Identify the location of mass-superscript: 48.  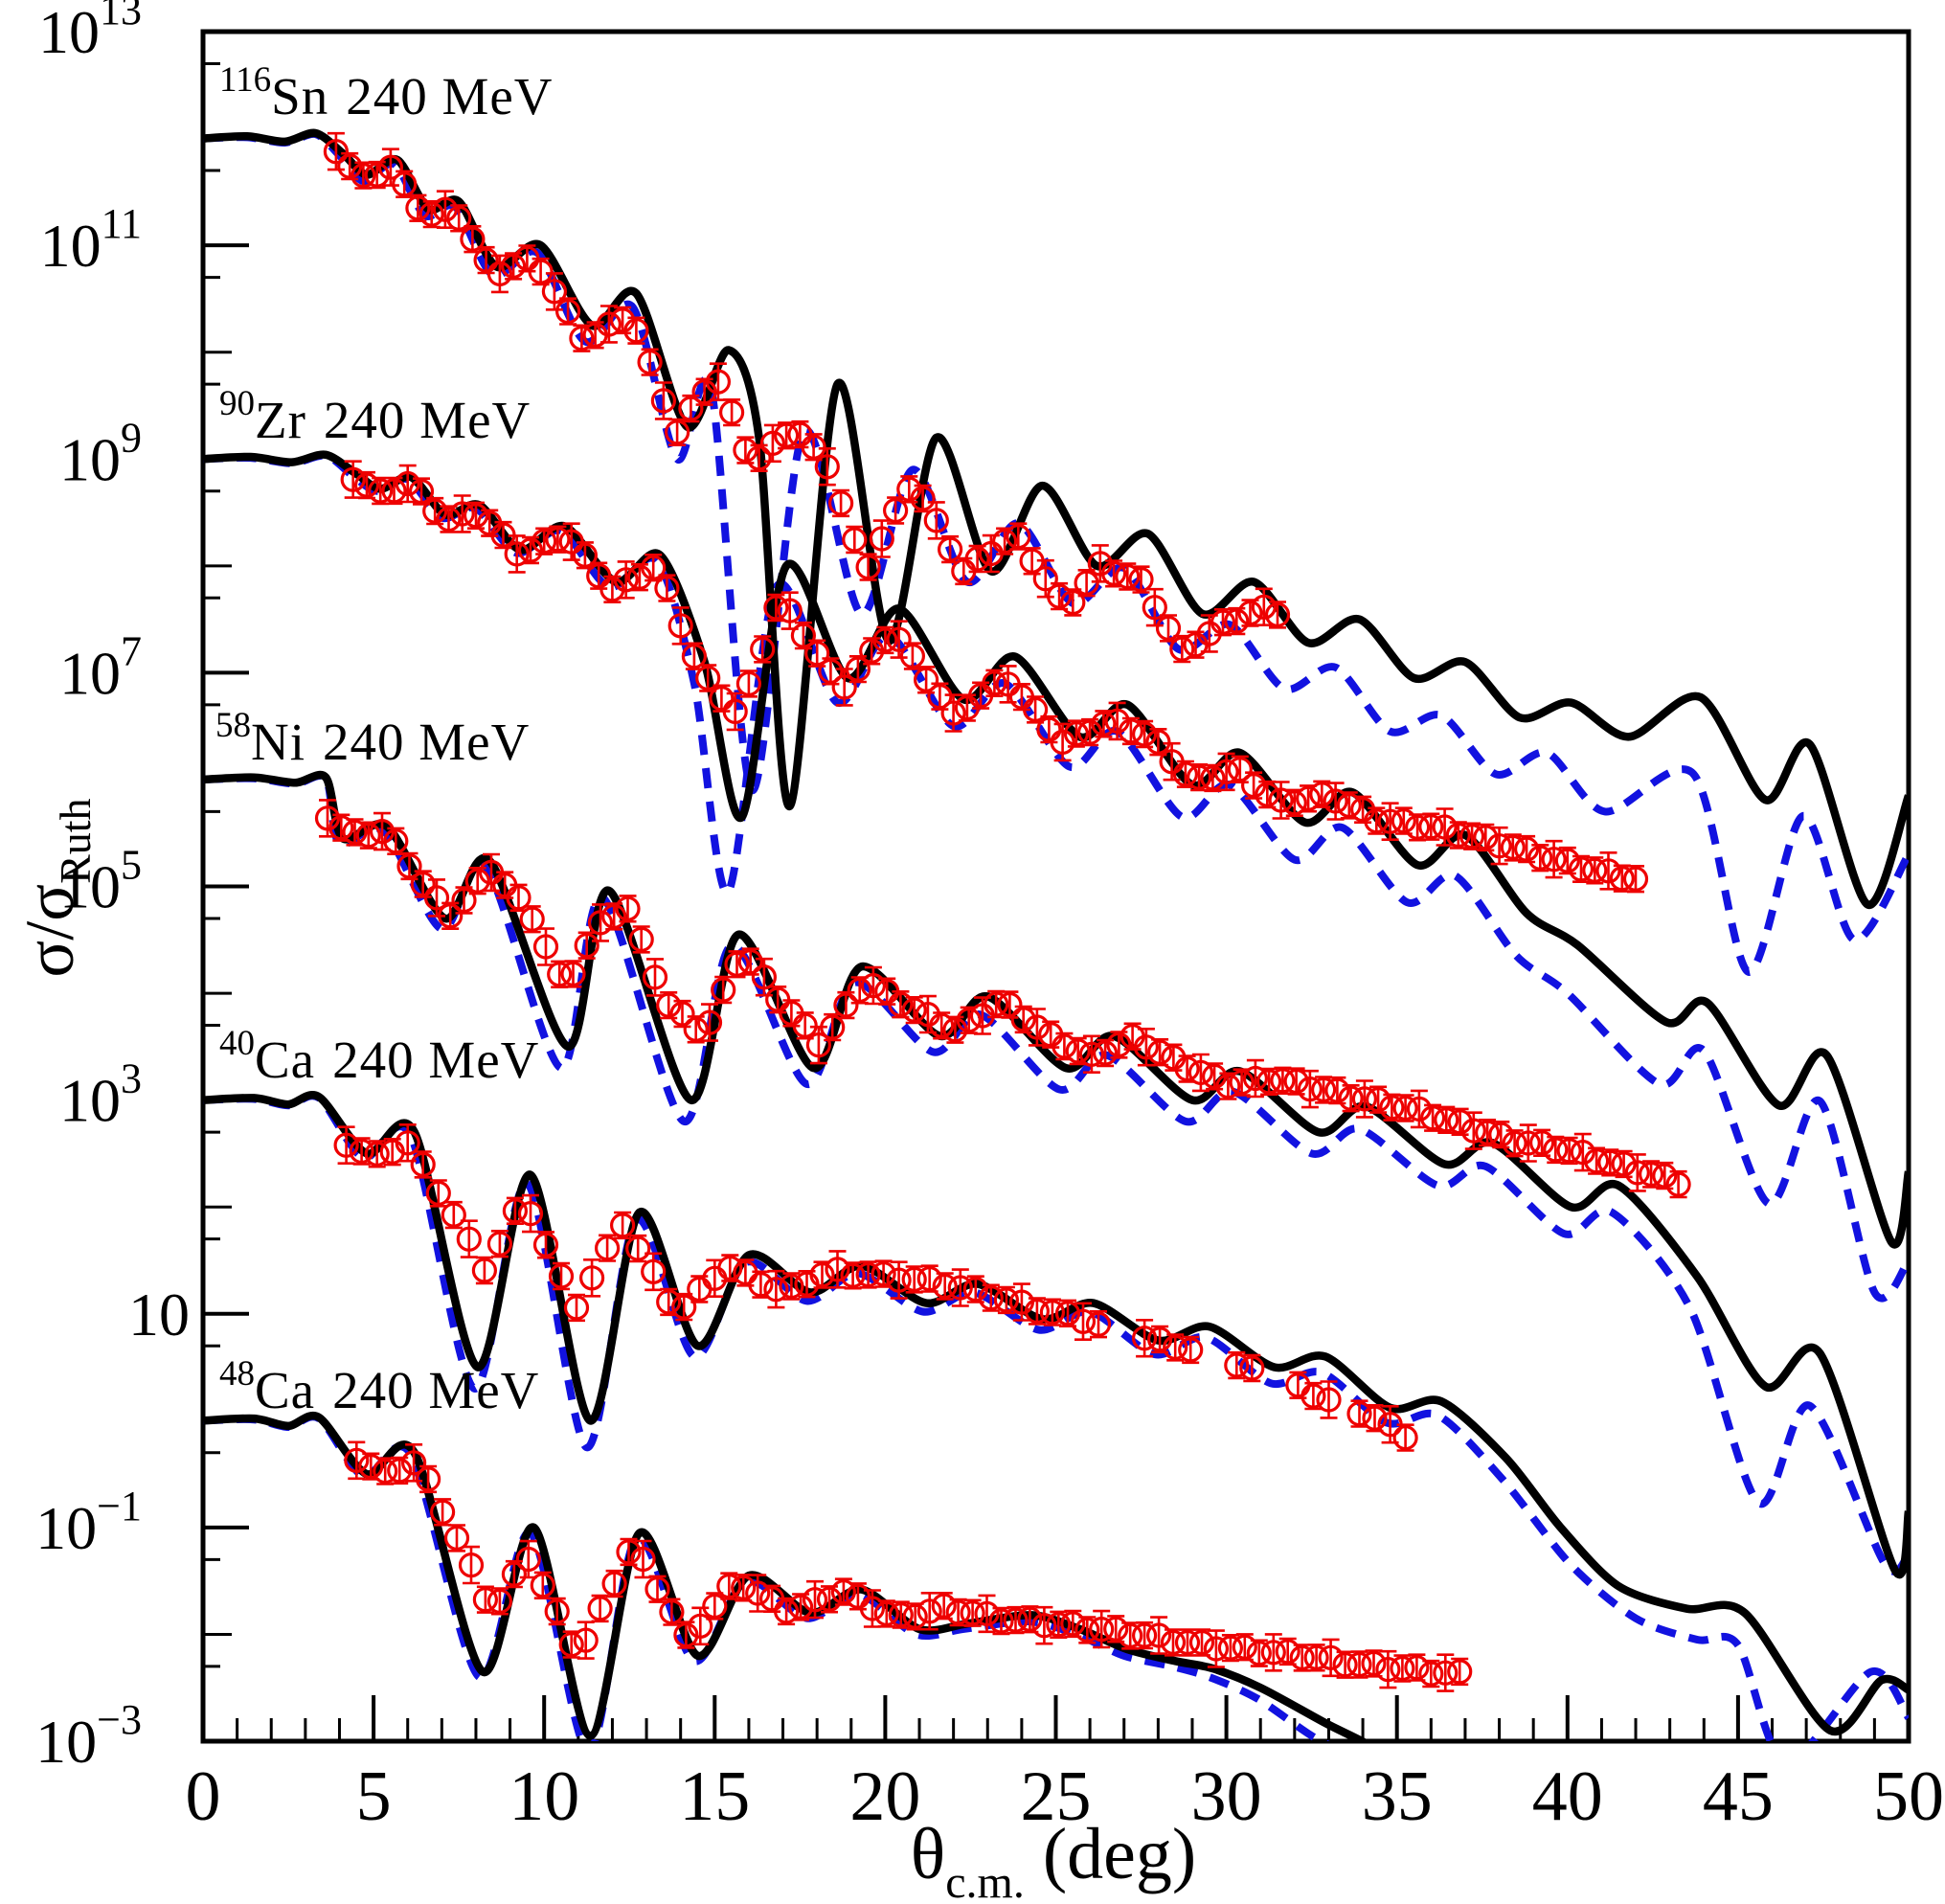
(237, 1374).